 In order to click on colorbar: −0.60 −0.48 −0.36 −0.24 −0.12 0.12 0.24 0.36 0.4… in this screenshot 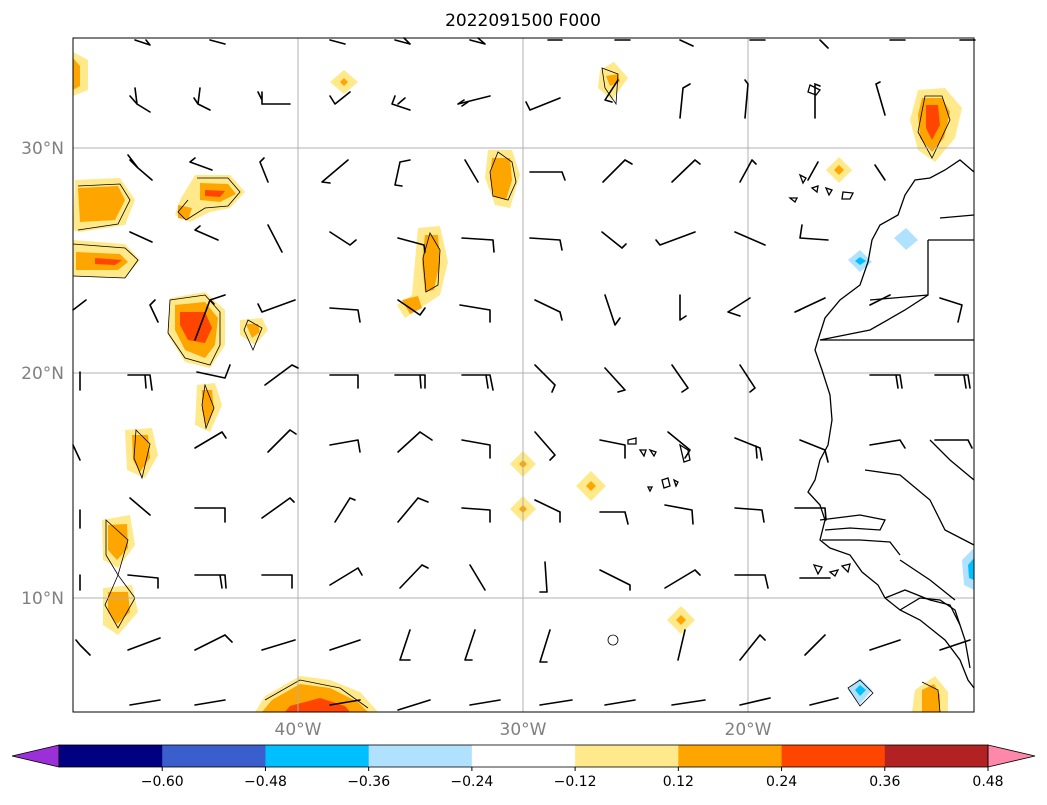, I will do `click(523, 767)`.